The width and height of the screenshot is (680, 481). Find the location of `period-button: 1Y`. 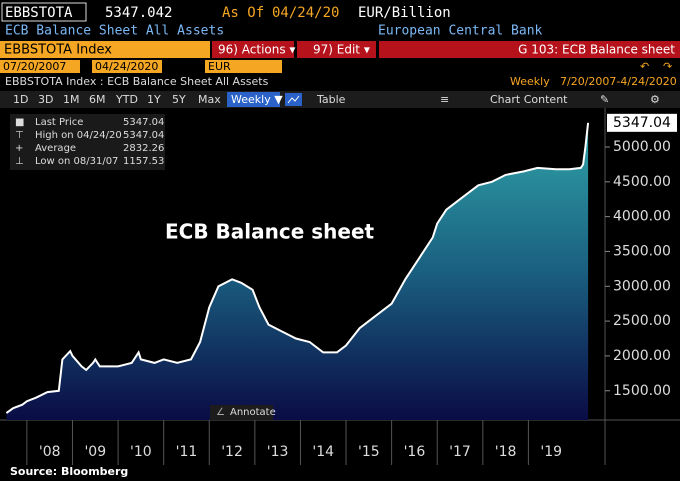

period-button: 1Y is located at coordinates (154, 99).